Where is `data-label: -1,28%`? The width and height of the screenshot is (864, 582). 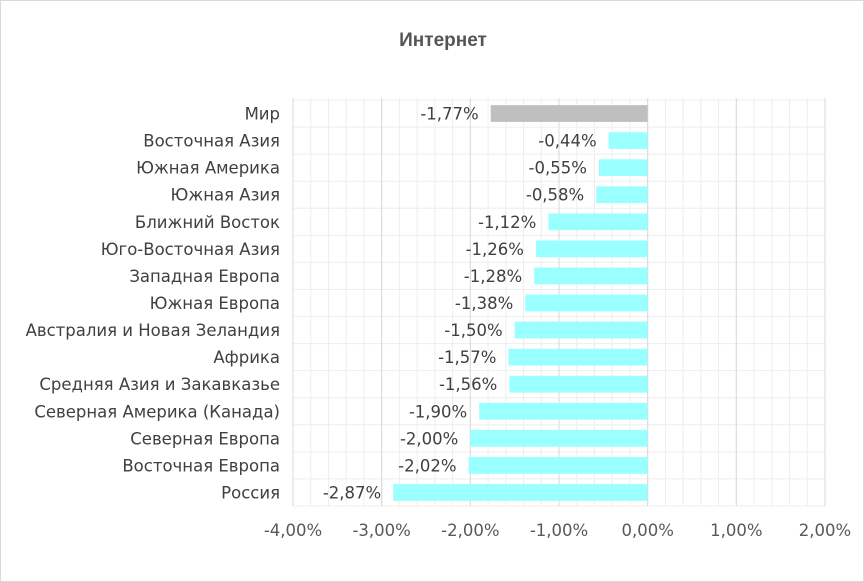
data-label: -1,28% is located at coordinates (493, 276).